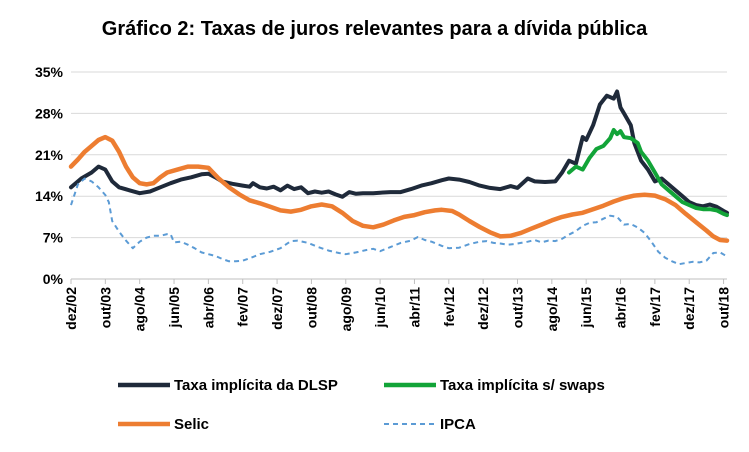 This screenshot has height=452, width=749. What do you see at coordinates (49, 113) in the screenshot?
I see `y-tick-label: 28%` at bounding box center [49, 113].